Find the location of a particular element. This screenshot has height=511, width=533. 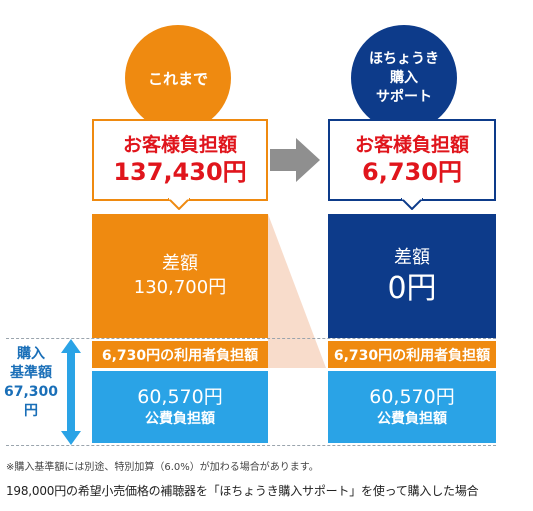

right-arrow-icon is located at coordinates (295, 160).